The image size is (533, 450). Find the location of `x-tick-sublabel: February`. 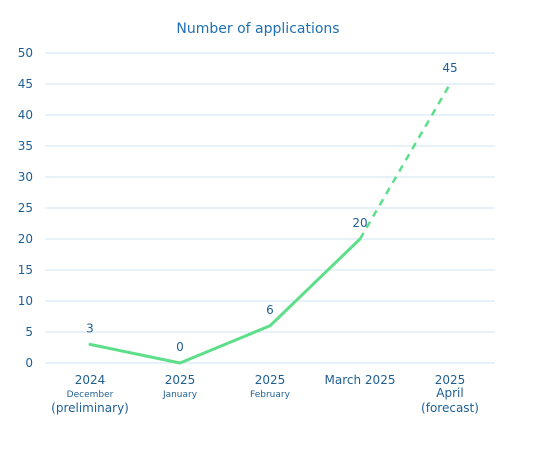

x-tick-sublabel: February is located at coordinates (270, 395).